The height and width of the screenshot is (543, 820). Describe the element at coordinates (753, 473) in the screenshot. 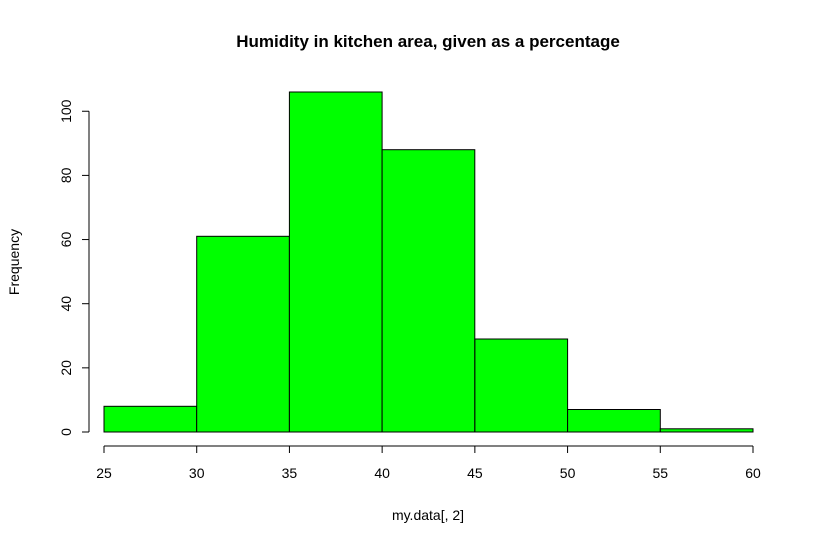

I see `x-tick-label: 60` at that location.